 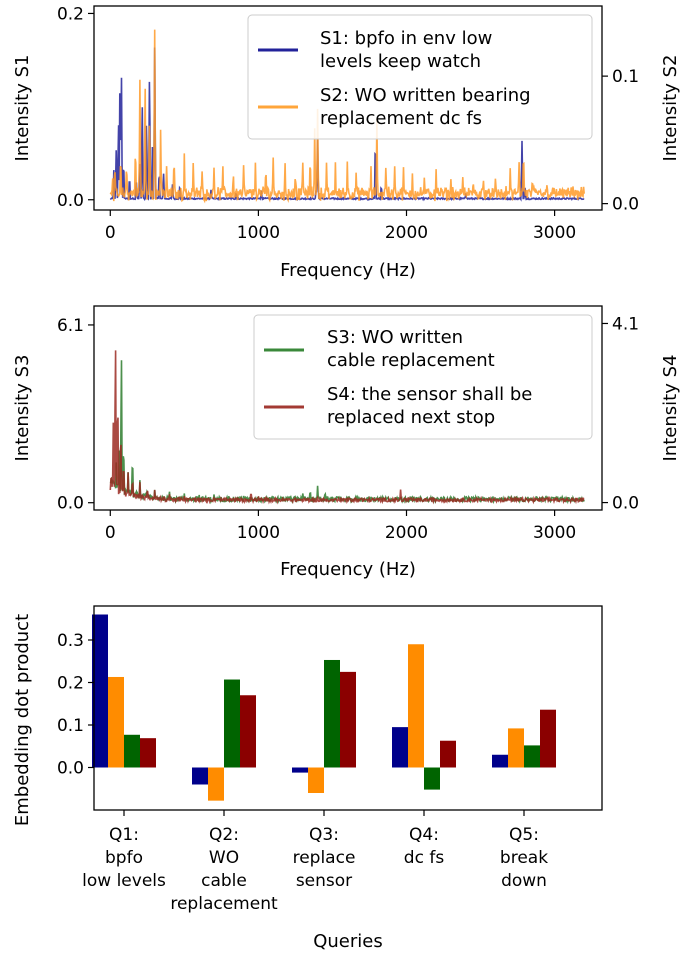 What do you see at coordinates (340, 526) in the screenshot?
I see `panel-2-x-ticks: 0 1000 2000 3000` at bounding box center [340, 526].